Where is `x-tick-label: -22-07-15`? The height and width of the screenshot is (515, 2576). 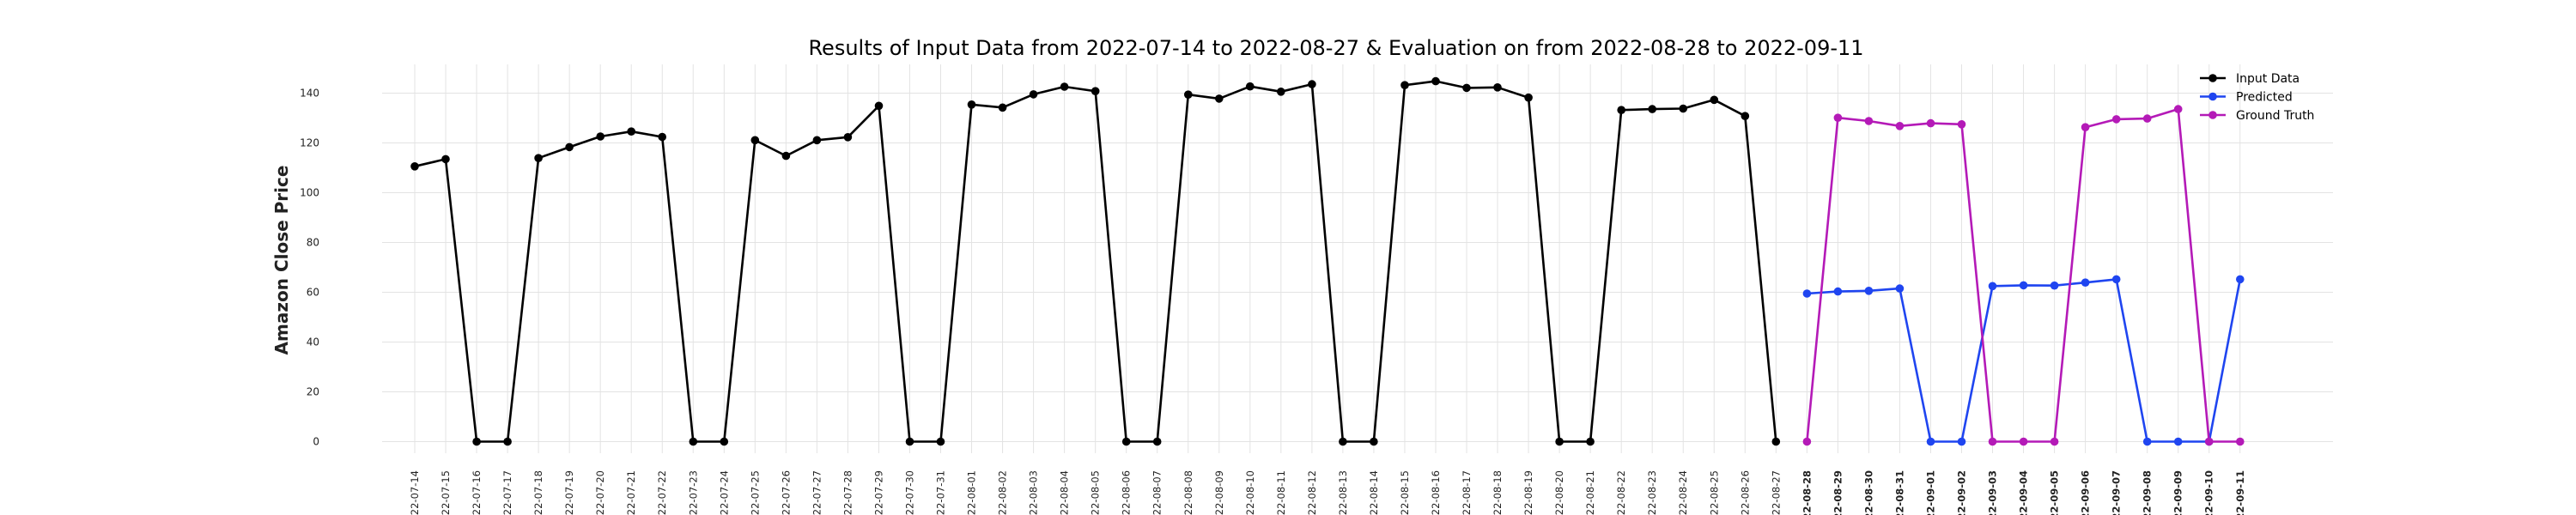 x-tick-label: -22-07-15 is located at coordinates (446, 492).